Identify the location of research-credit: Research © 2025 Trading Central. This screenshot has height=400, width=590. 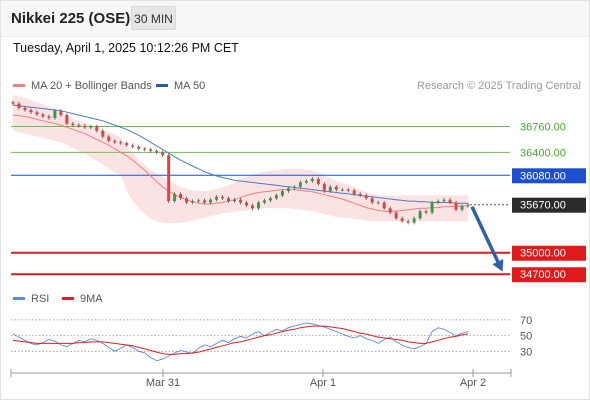
(498, 86).